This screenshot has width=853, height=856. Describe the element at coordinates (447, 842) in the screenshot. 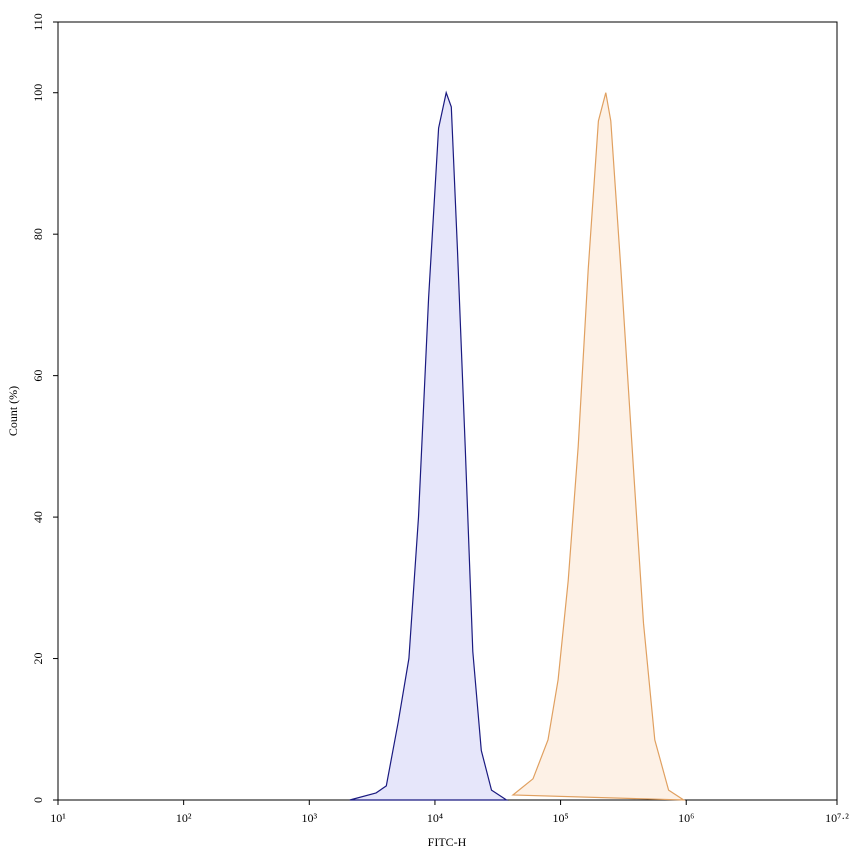

I see `x-axis-label: FITC-H` at that location.